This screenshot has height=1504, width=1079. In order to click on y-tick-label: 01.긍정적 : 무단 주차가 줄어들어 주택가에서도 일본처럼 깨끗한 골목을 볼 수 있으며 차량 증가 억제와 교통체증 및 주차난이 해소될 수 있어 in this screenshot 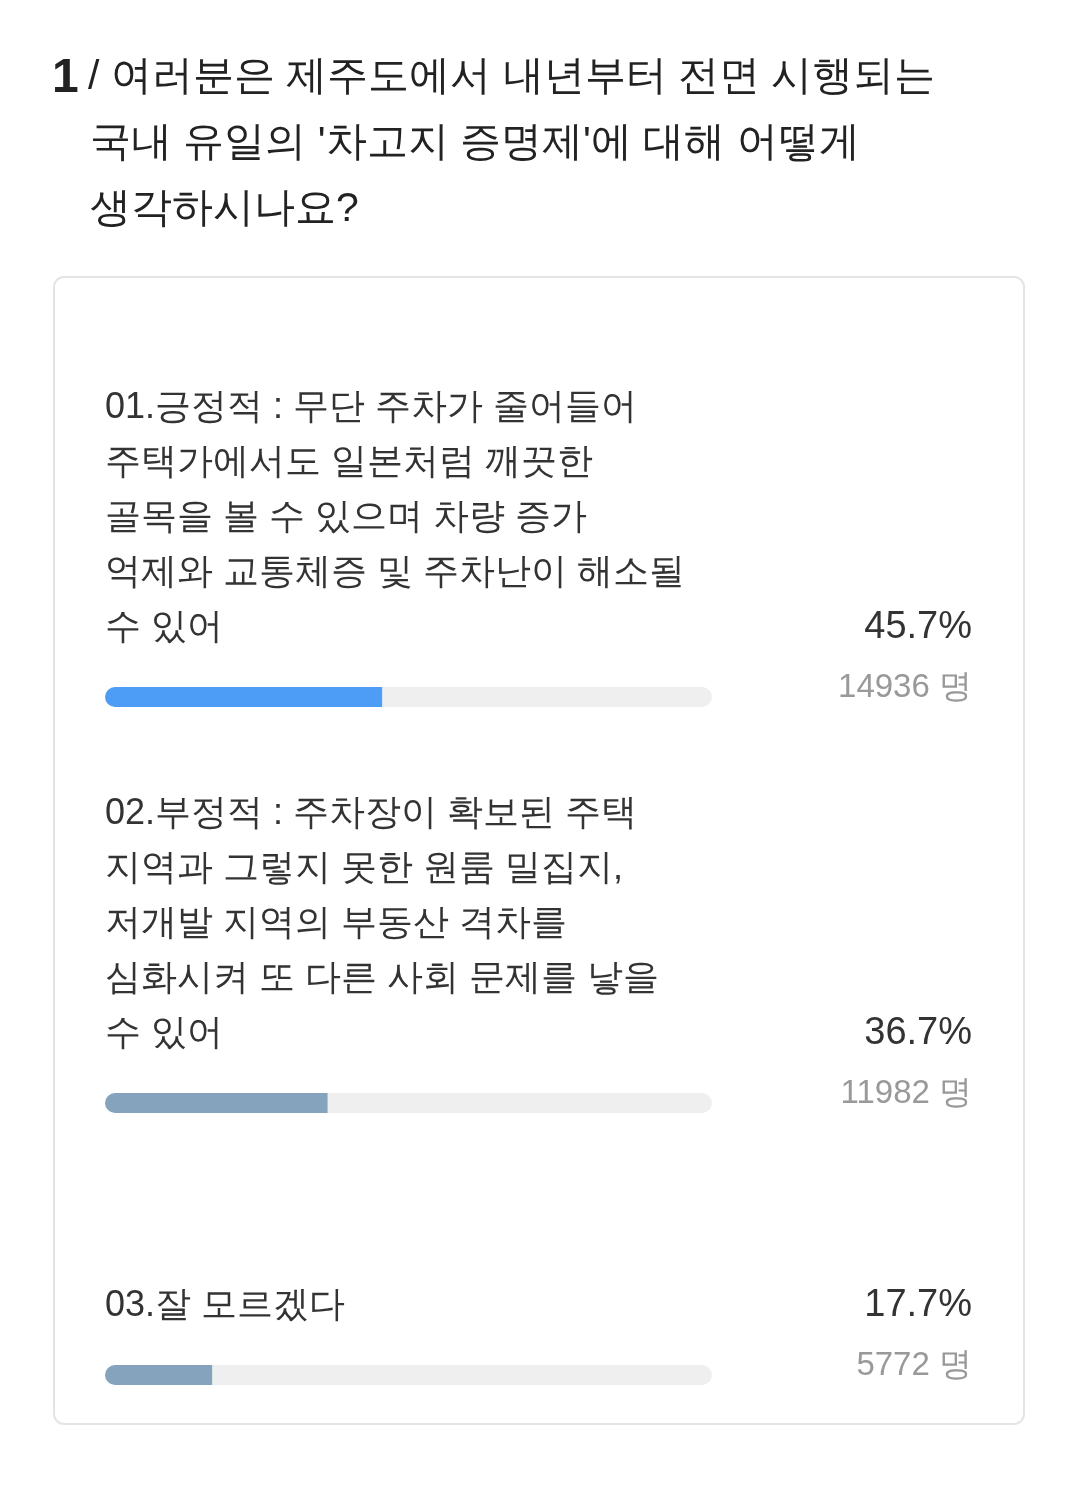, I will do `click(395, 515)`.